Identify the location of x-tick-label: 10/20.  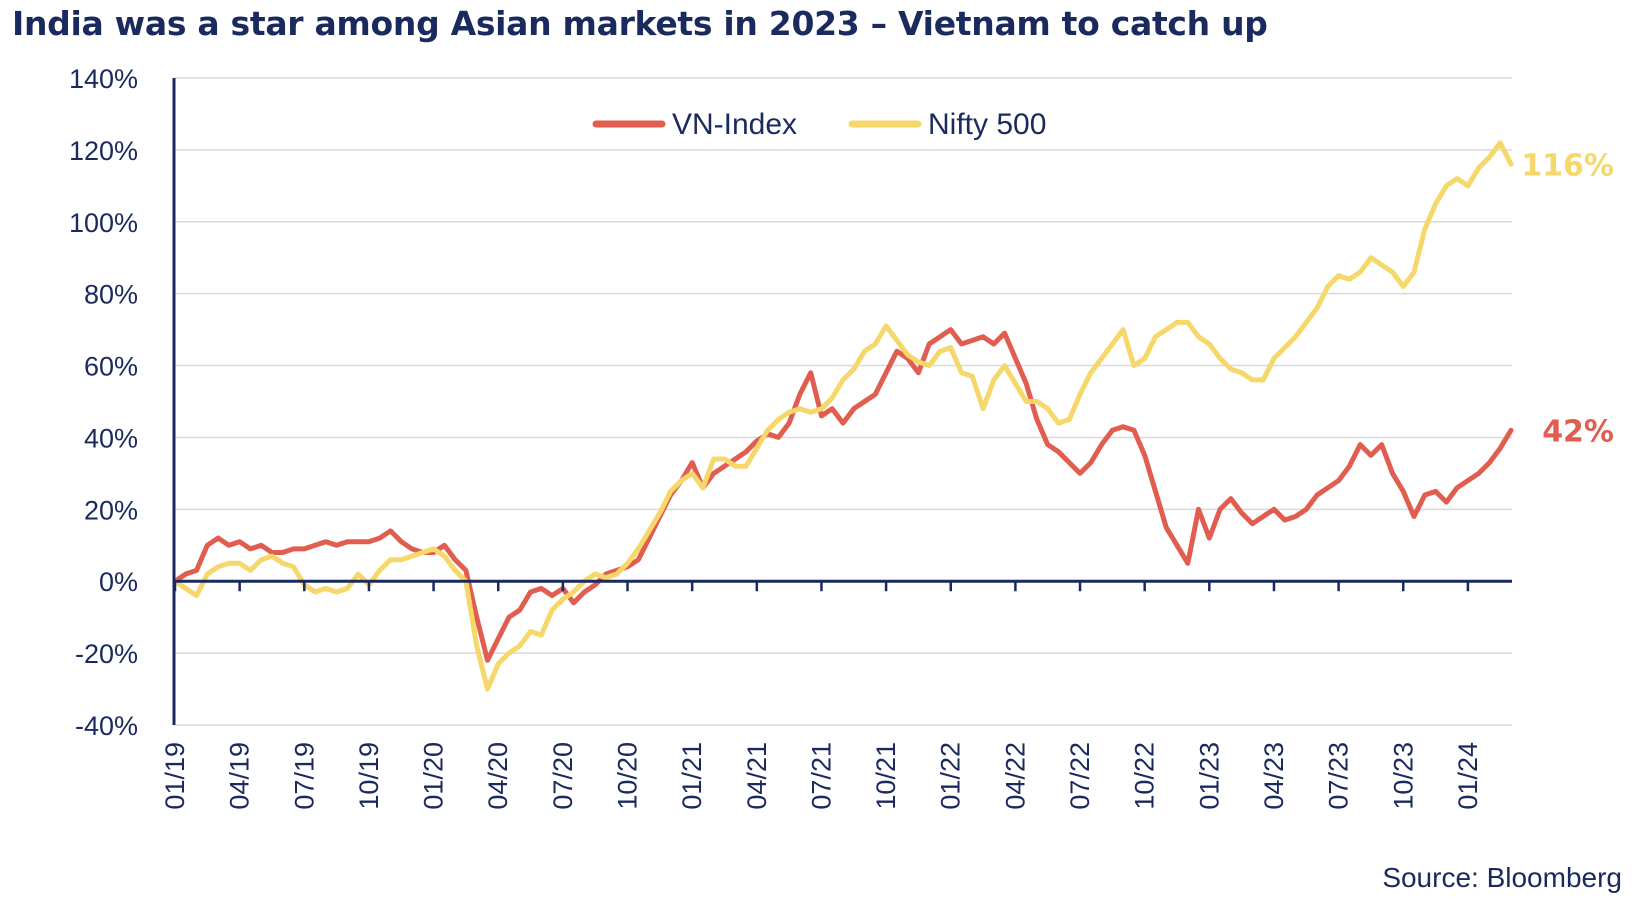
(628, 776).